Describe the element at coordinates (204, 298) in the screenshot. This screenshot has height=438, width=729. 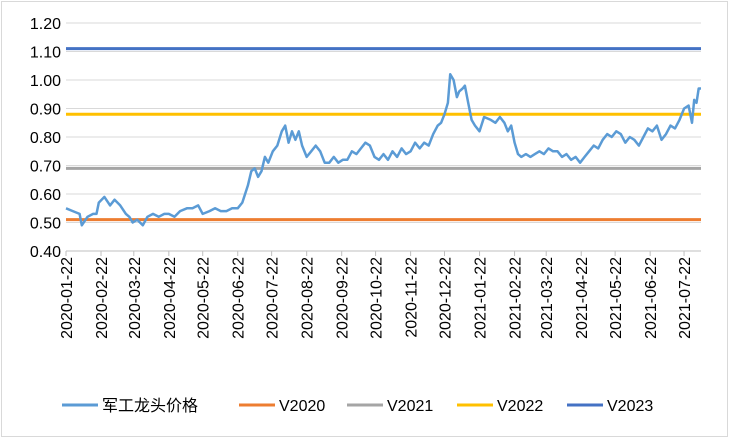
I see `x-tick-label: 2020-05-22` at that location.